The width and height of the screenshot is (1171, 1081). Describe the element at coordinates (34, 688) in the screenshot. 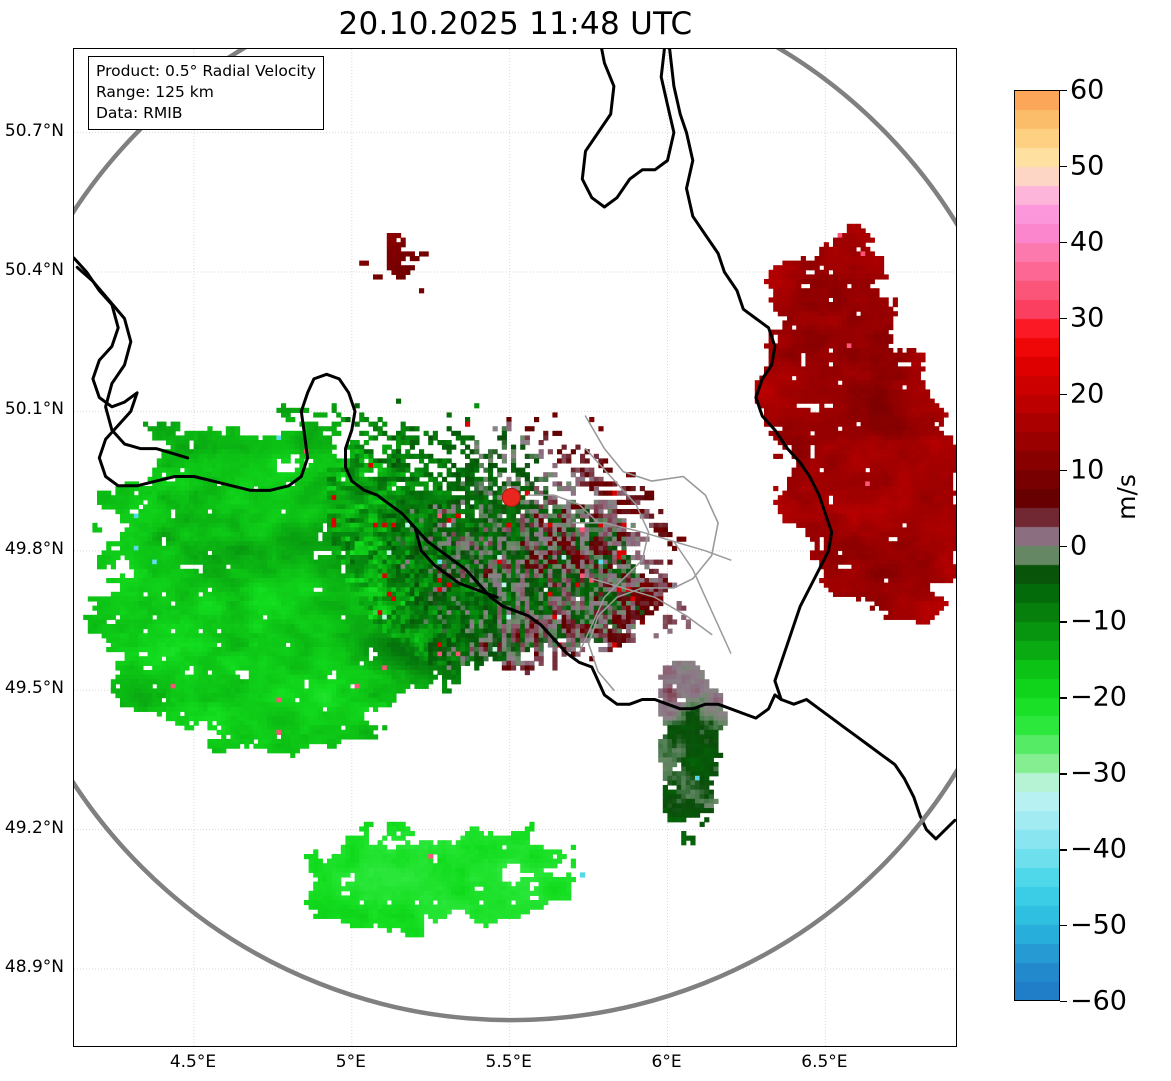

I see `y-axis-tick-label: 49.5°N` at that location.